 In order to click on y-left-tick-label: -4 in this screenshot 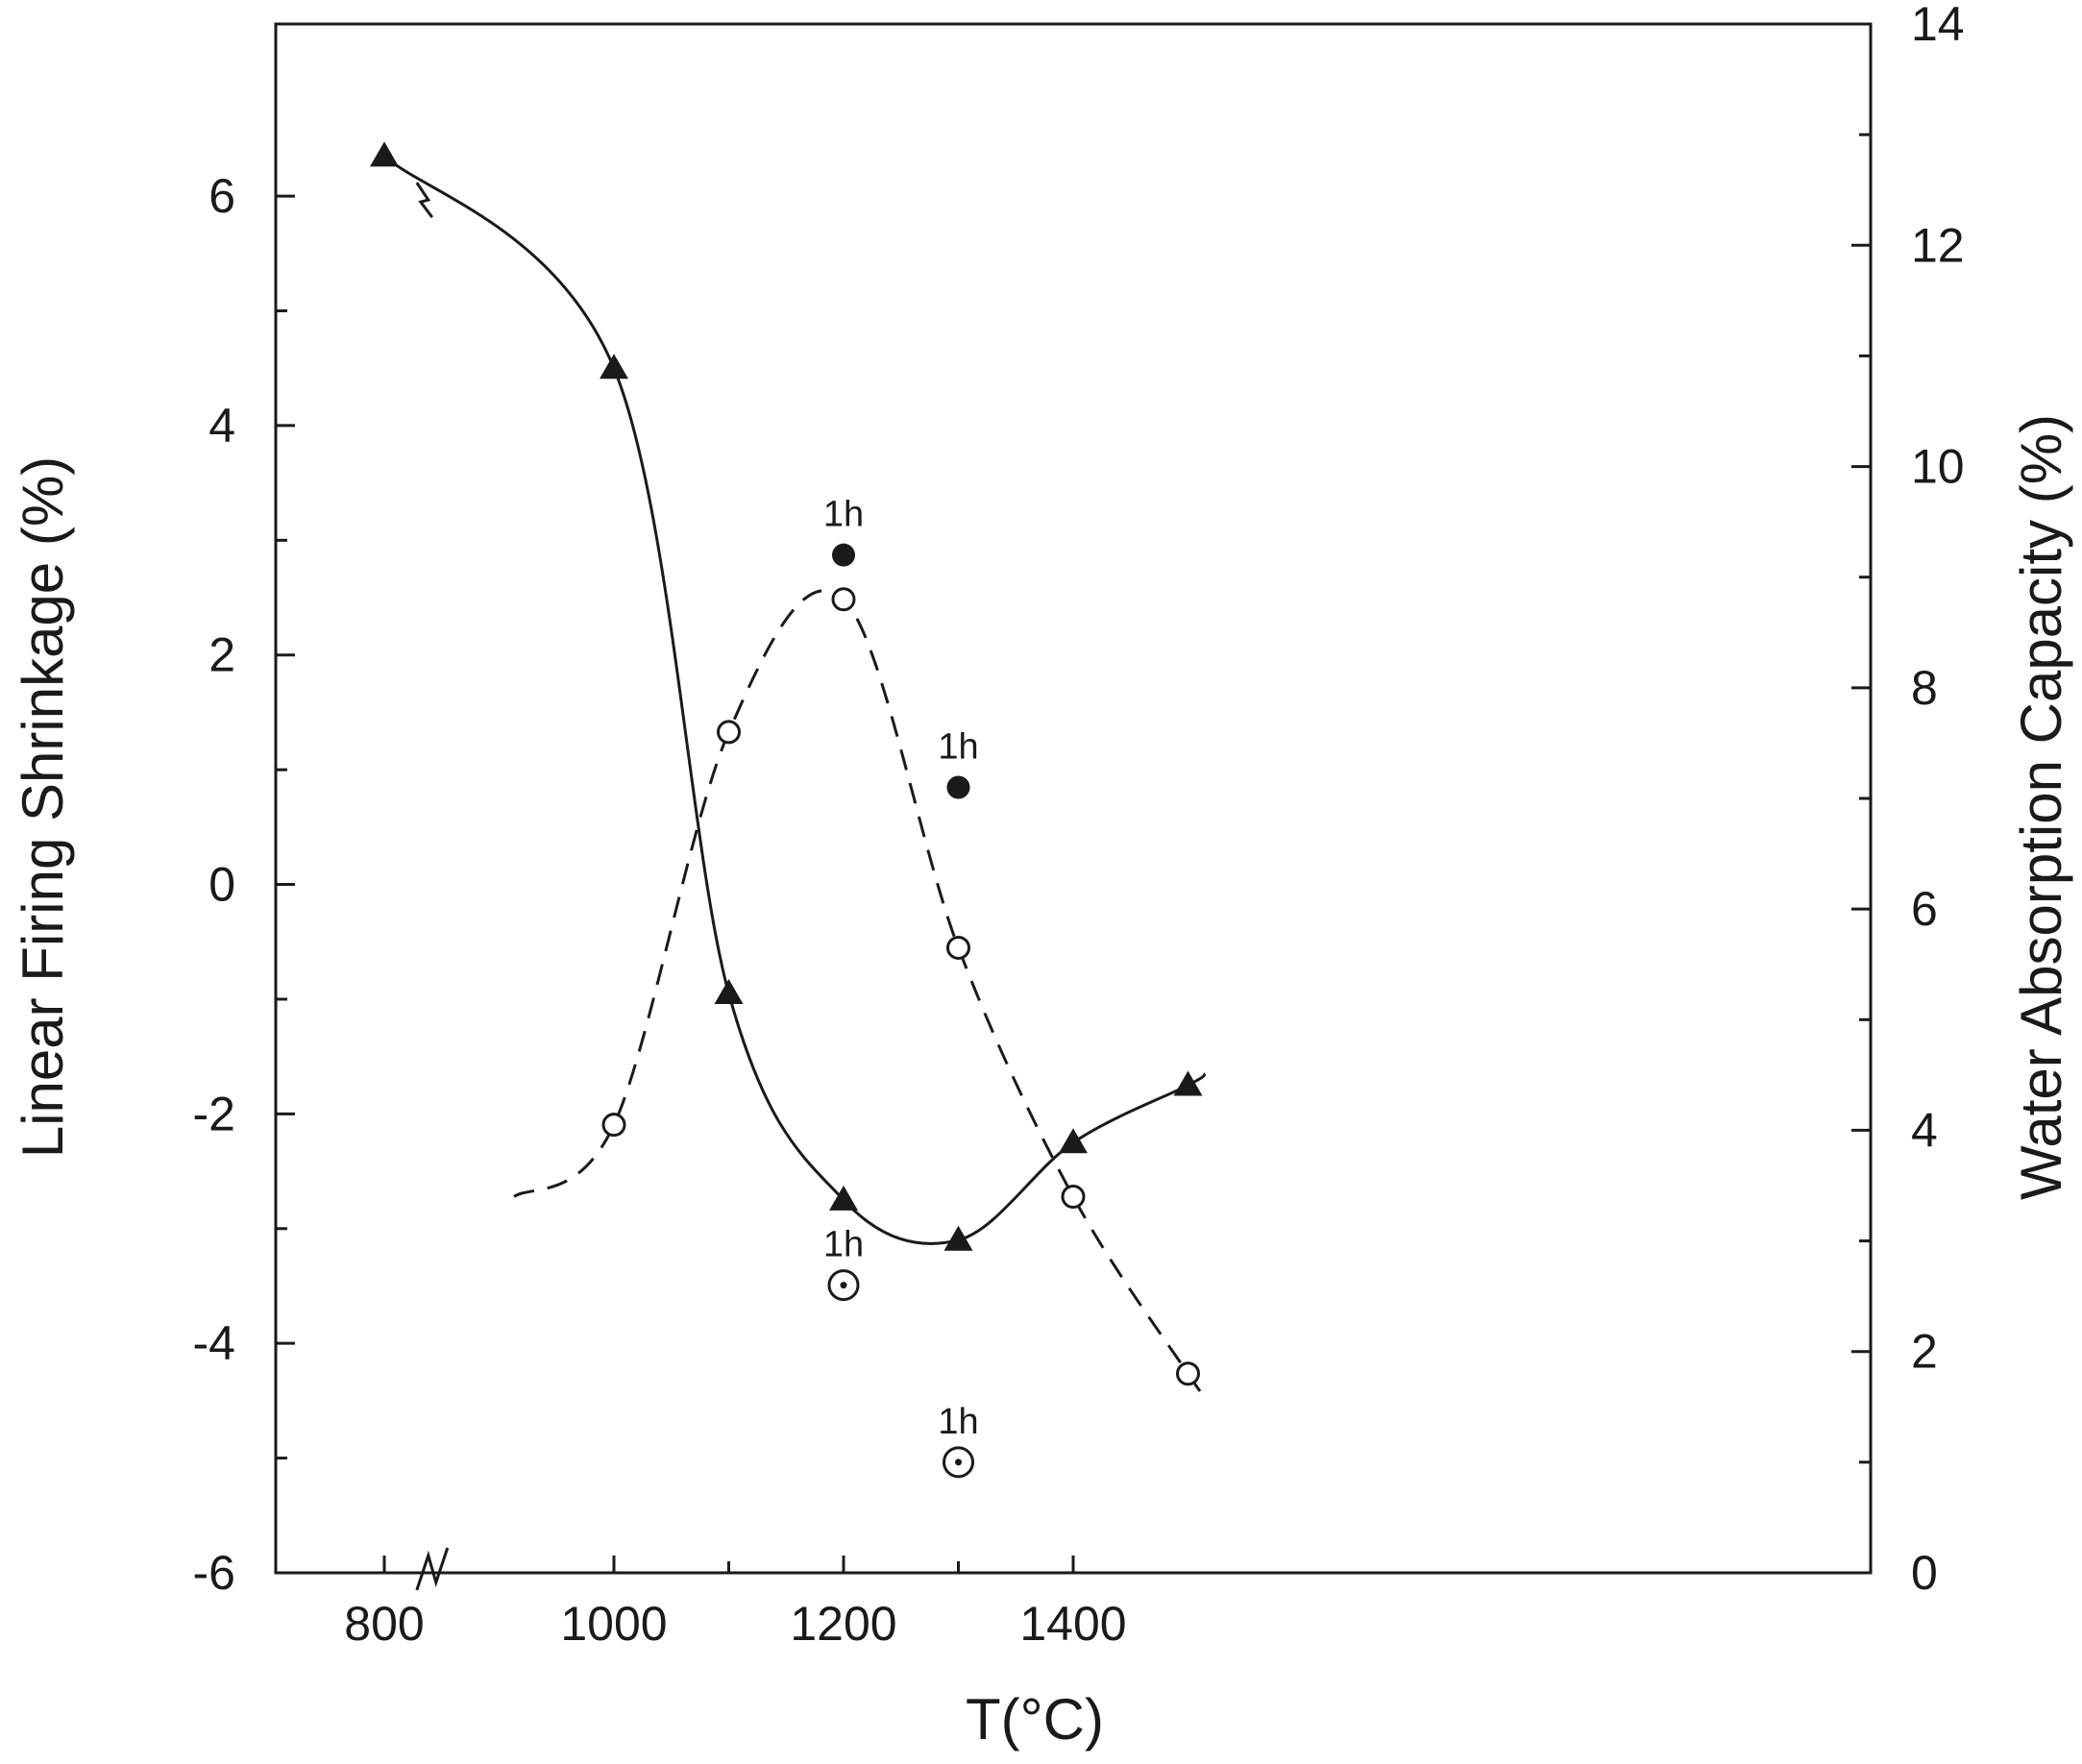, I will do `click(214, 1343)`.